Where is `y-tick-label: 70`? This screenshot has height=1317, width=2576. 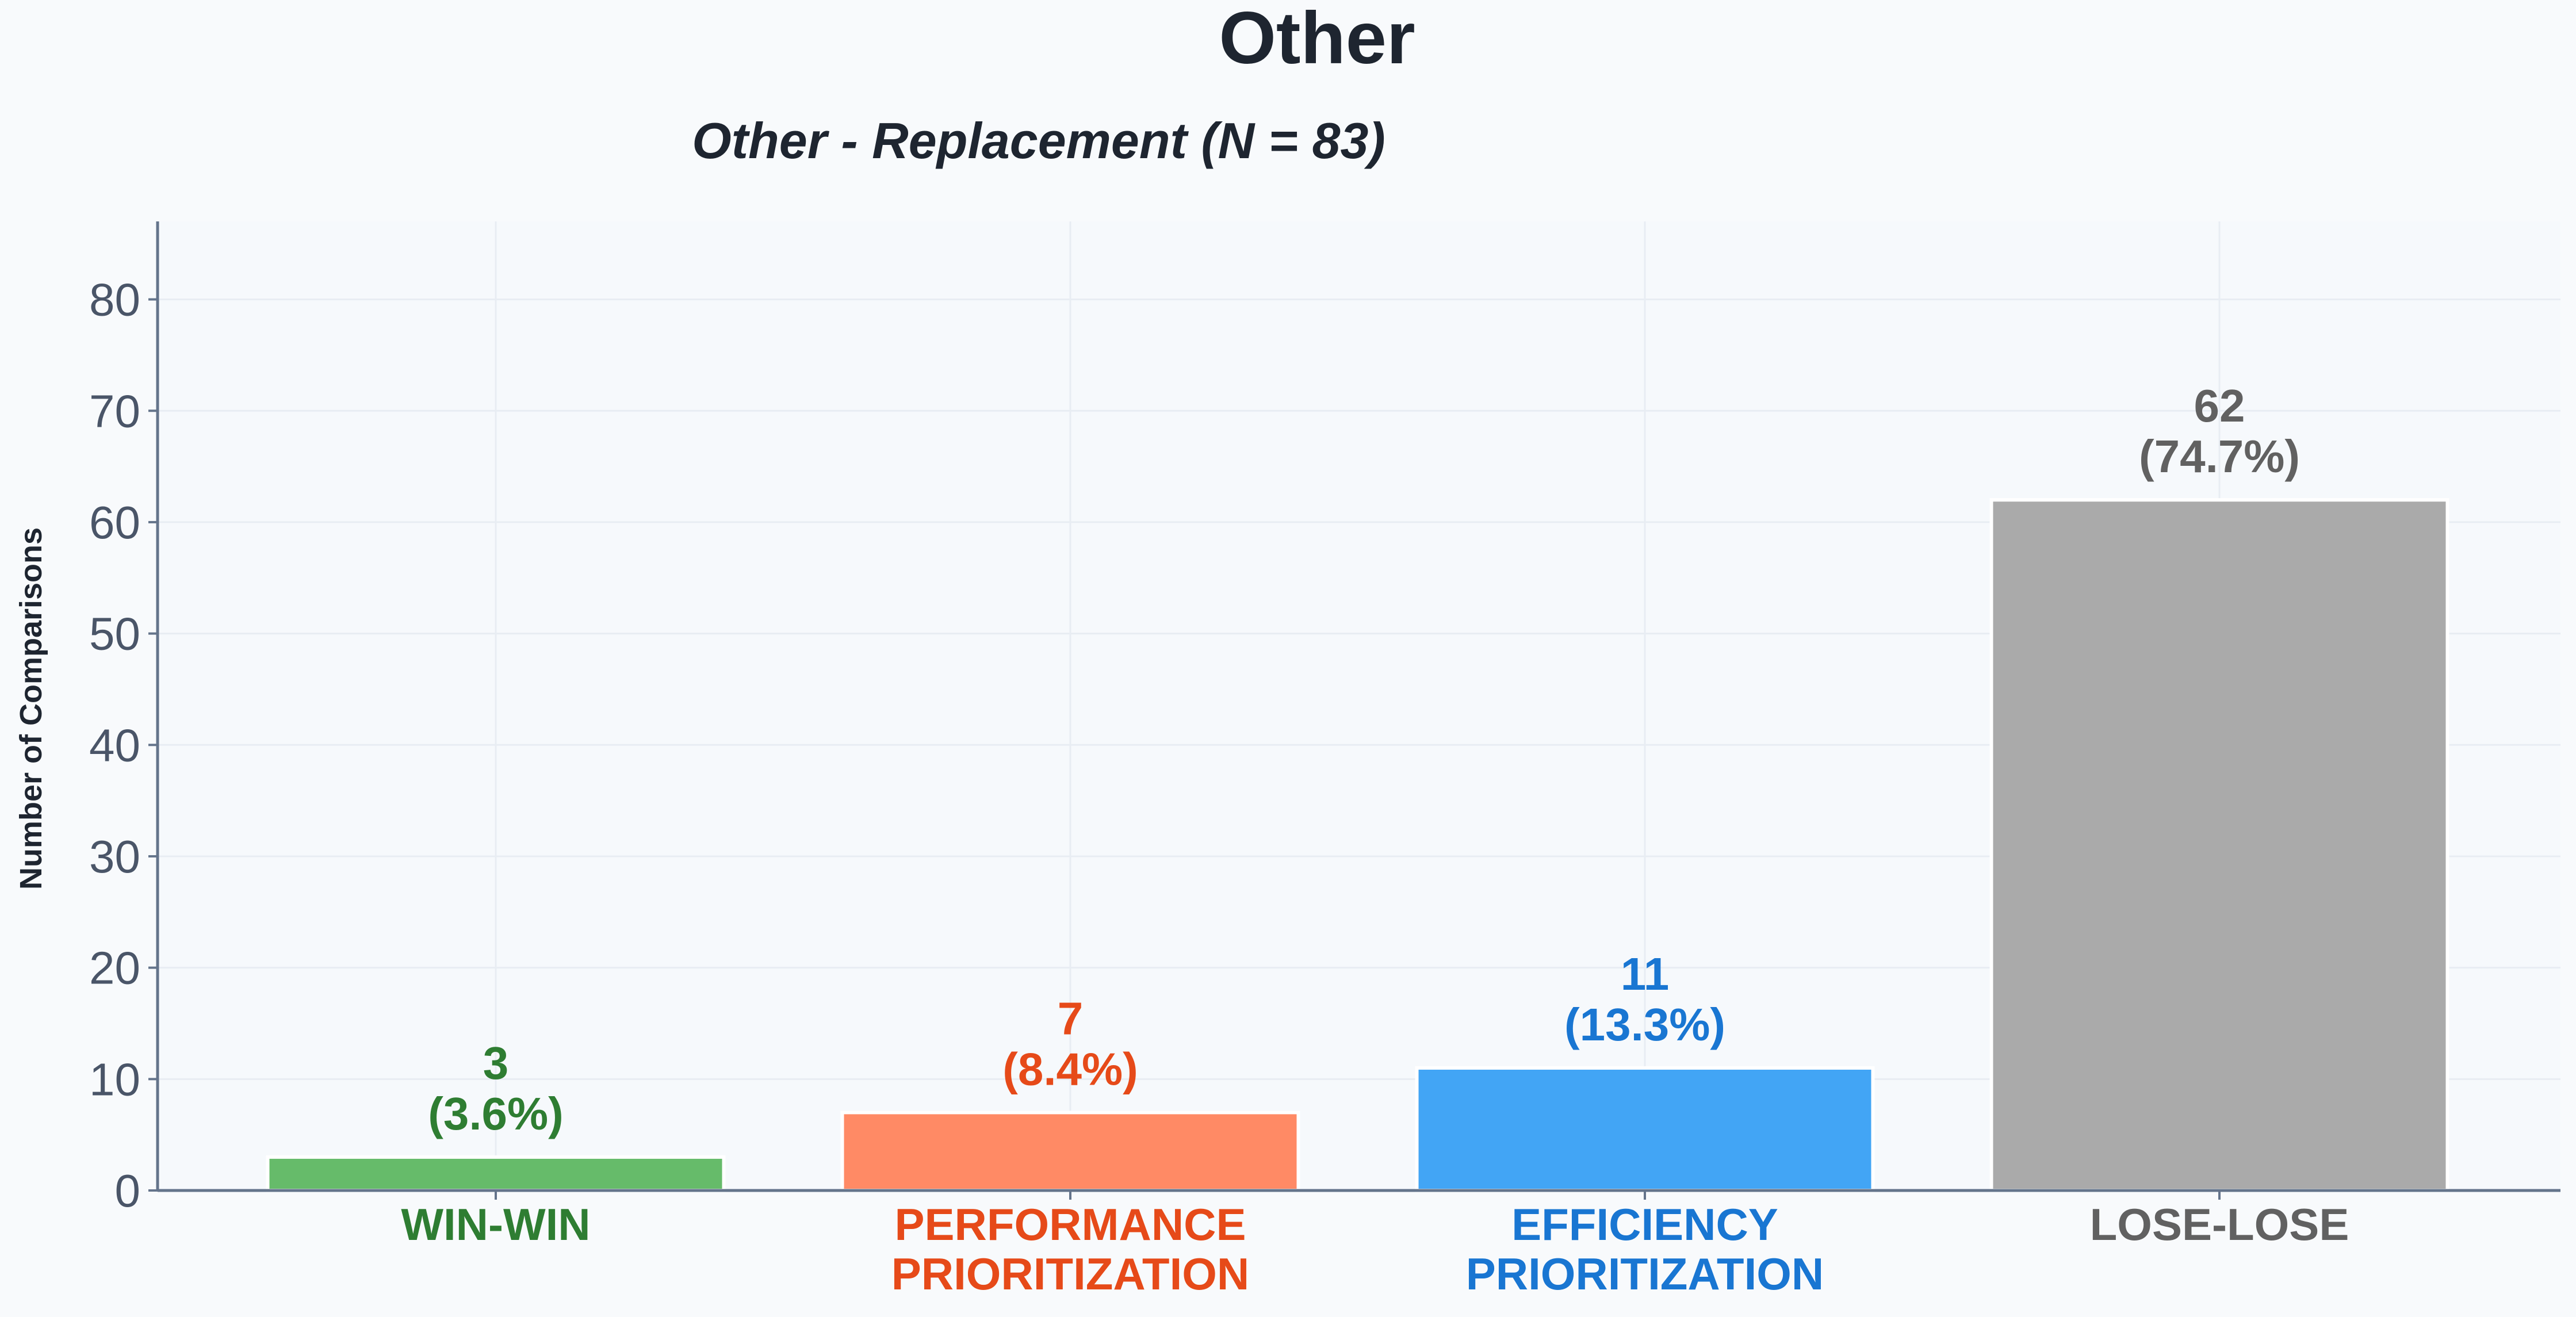
y-tick-label: 70 is located at coordinates (114, 411).